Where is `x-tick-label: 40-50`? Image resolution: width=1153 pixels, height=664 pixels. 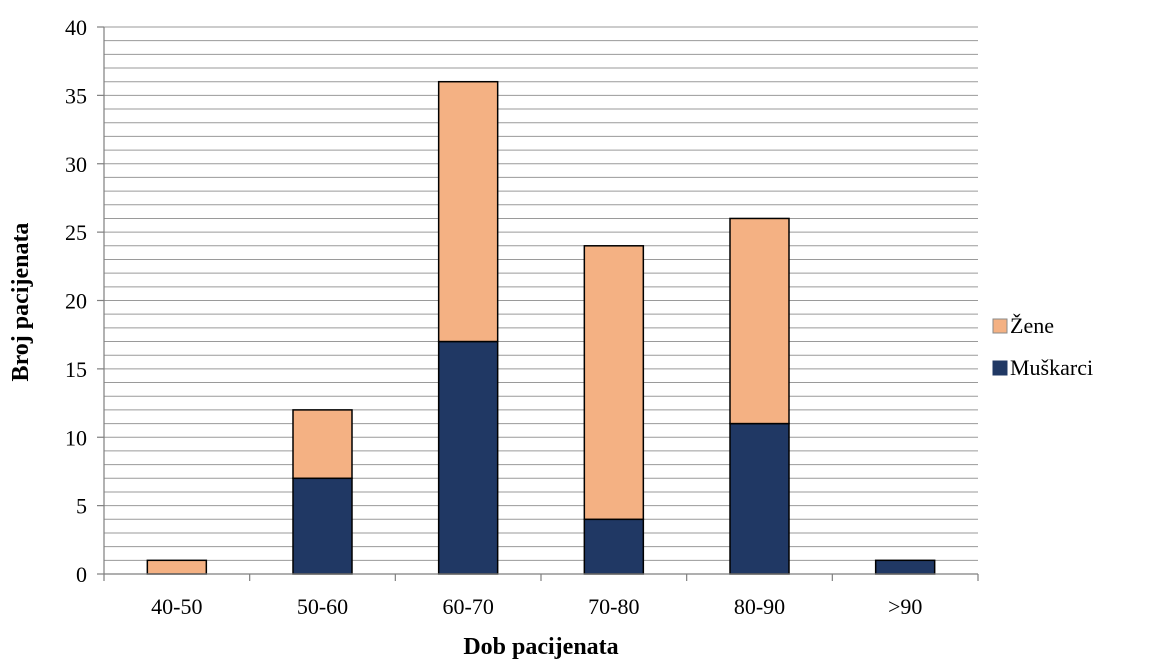 x-tick-label: 40-50 is located at coordinates (176, 606).